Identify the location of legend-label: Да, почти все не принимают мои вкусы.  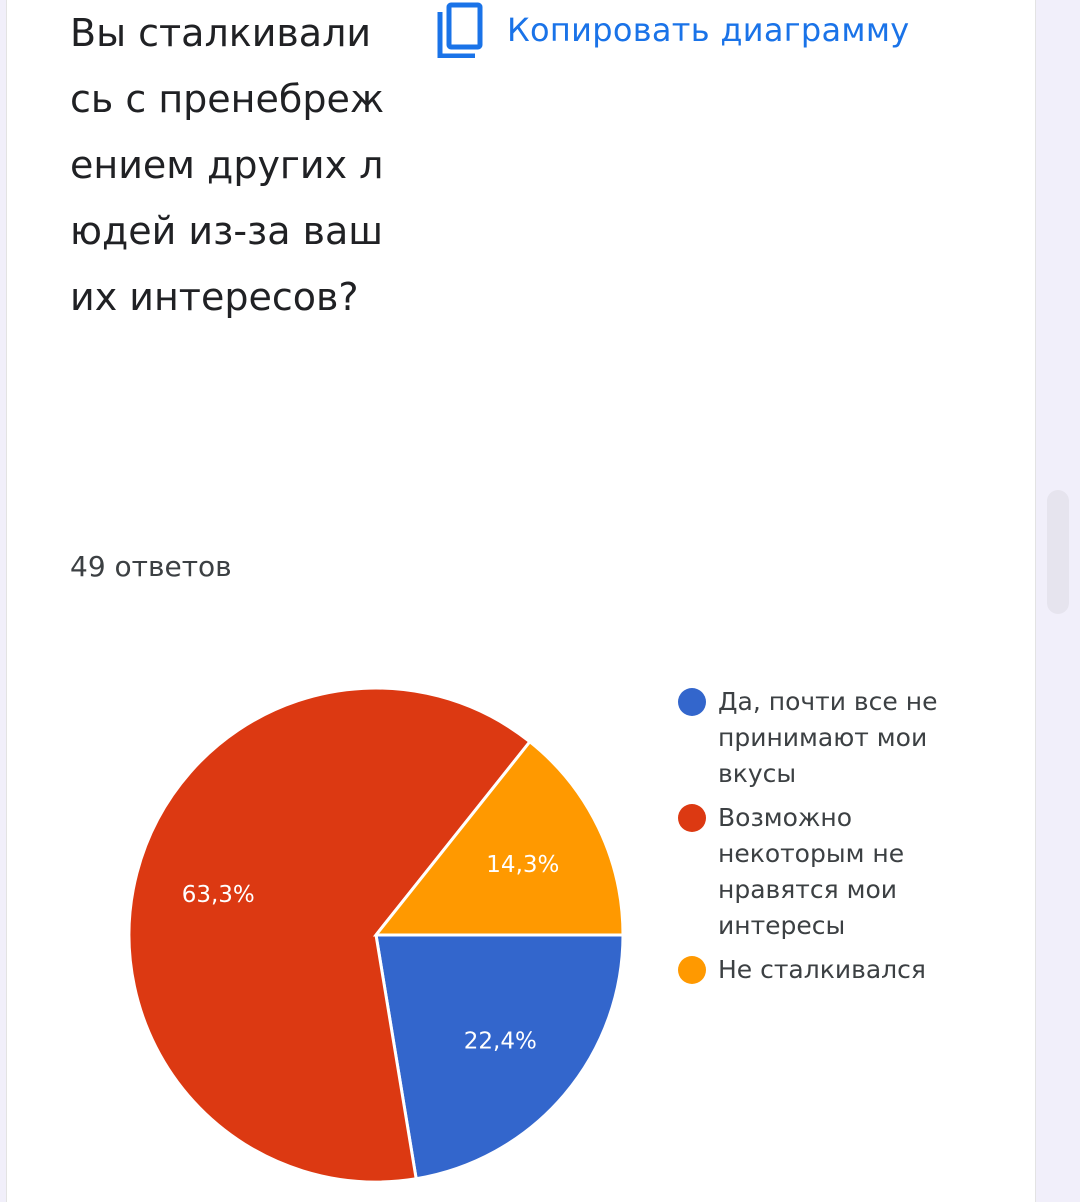
(828, 737).